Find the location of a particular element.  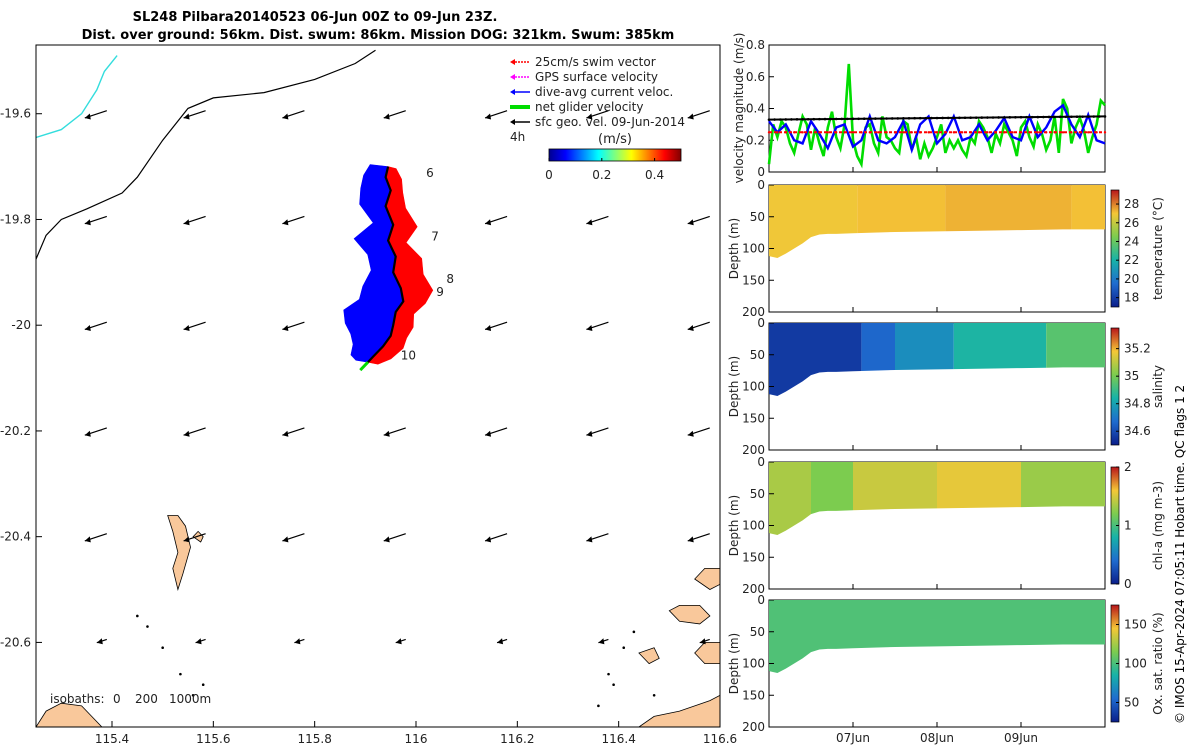

lat-tick-label: -20 is located at coordinates (21, 325).